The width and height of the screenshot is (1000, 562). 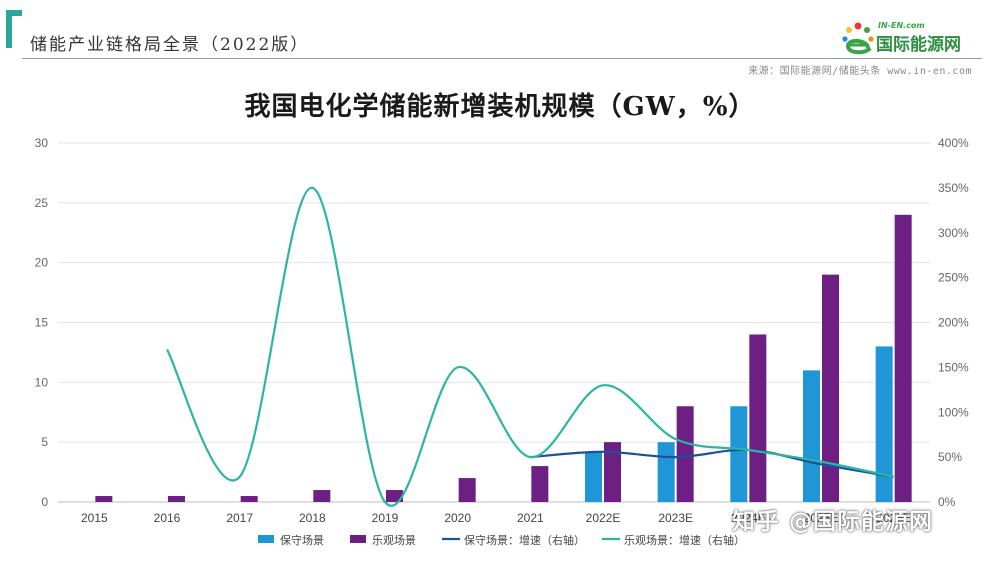 What do you see at coordinates (901, 25) in the screenshot?
I see `logo-top-text: IN-EN.com` at bounding box center [901, 25].